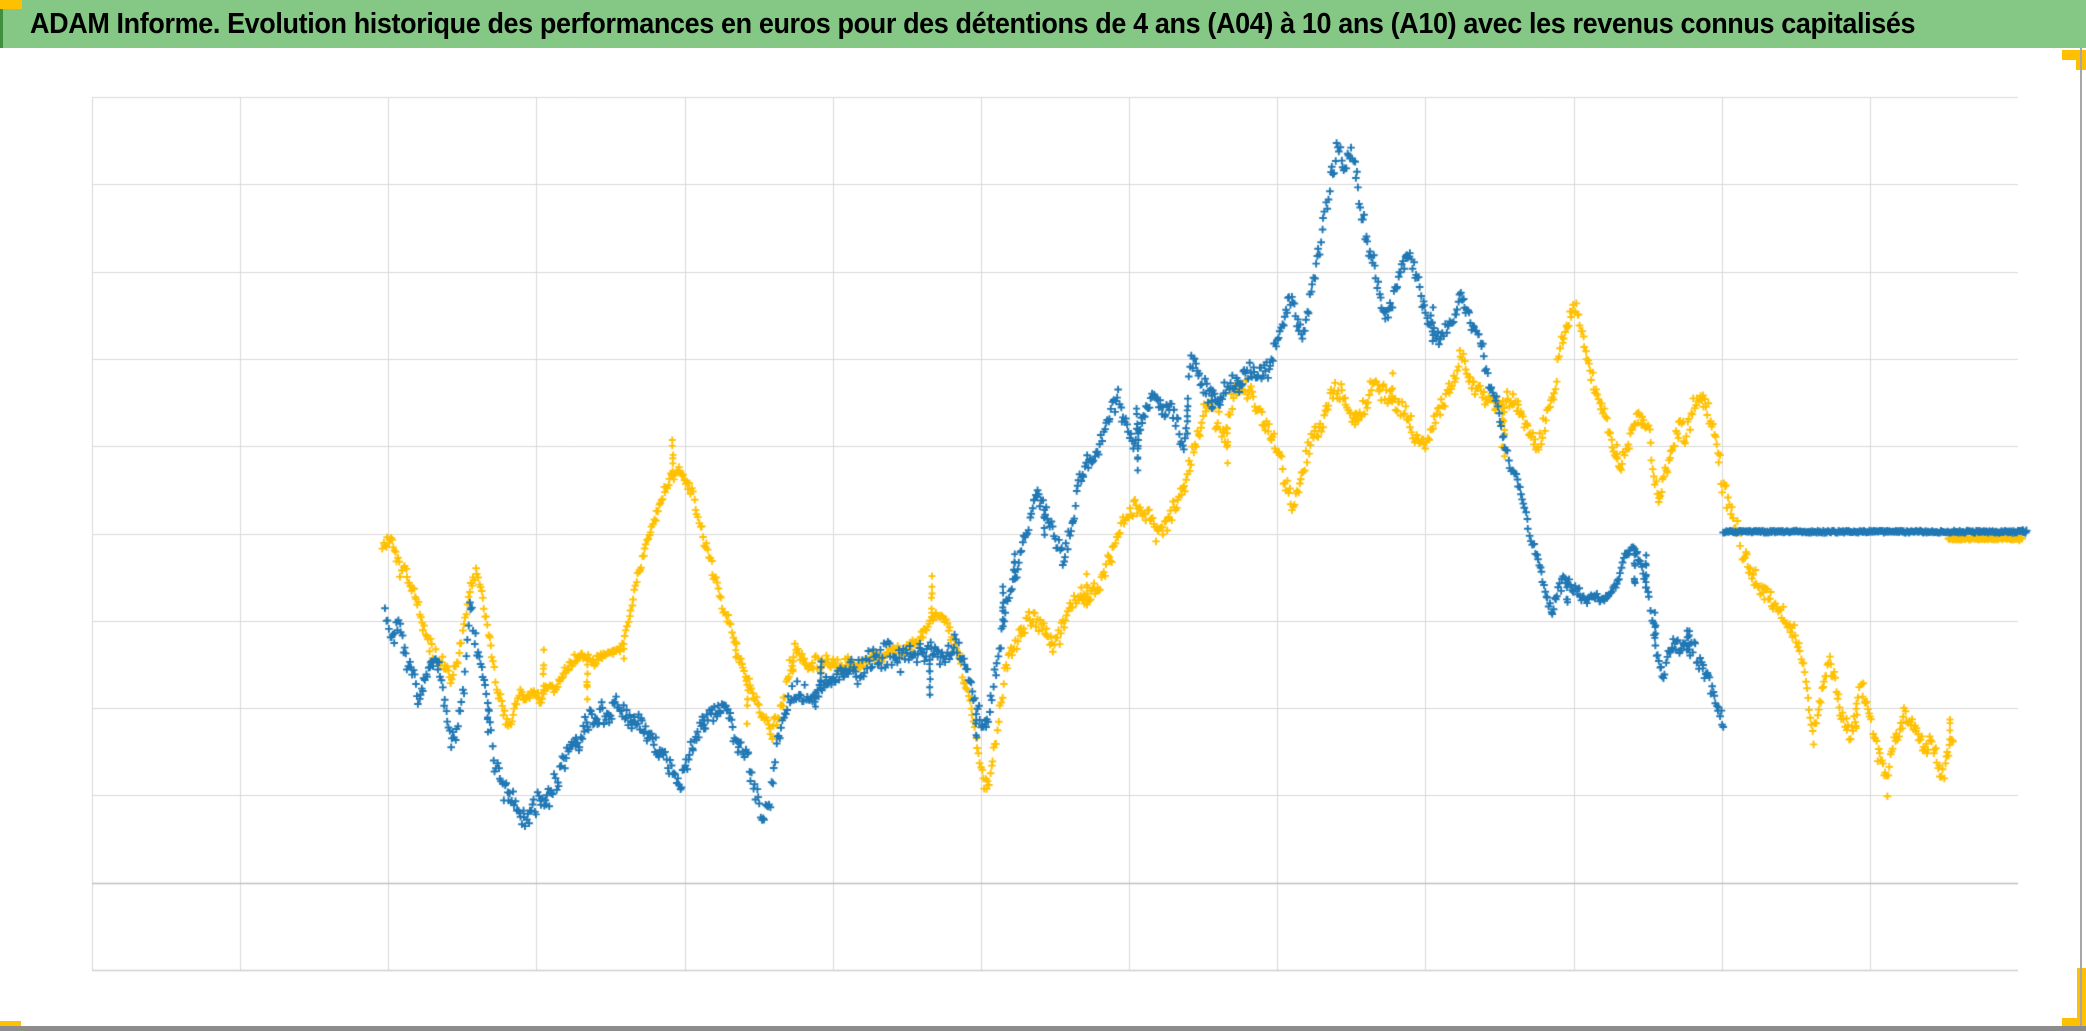  What do you see at coordinates (2074, 55) in the screenshot?
I see `selection-corner-top-right` at bounding box center [2074, 55].